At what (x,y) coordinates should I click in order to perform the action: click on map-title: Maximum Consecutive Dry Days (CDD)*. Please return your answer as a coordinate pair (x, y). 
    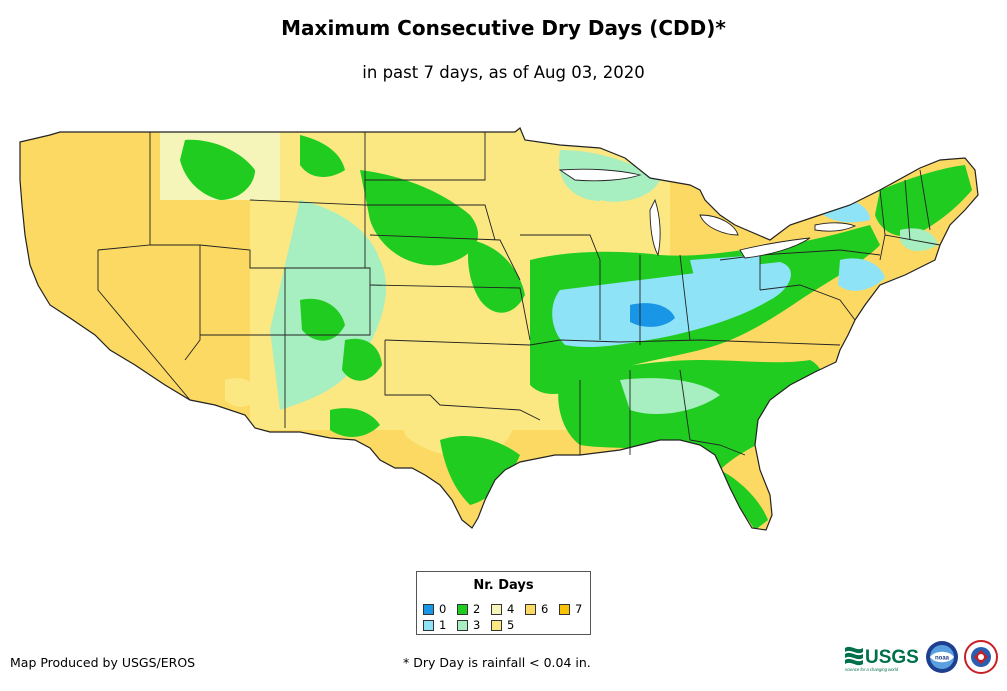
    Looking at the image, I should click on (503, 28).